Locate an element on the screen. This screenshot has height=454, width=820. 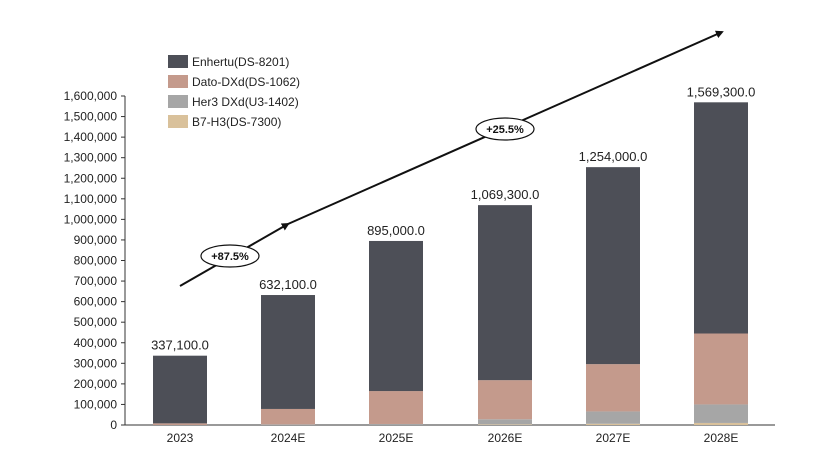
x-tick-label: 2028E is located at coordinates (721, 438).